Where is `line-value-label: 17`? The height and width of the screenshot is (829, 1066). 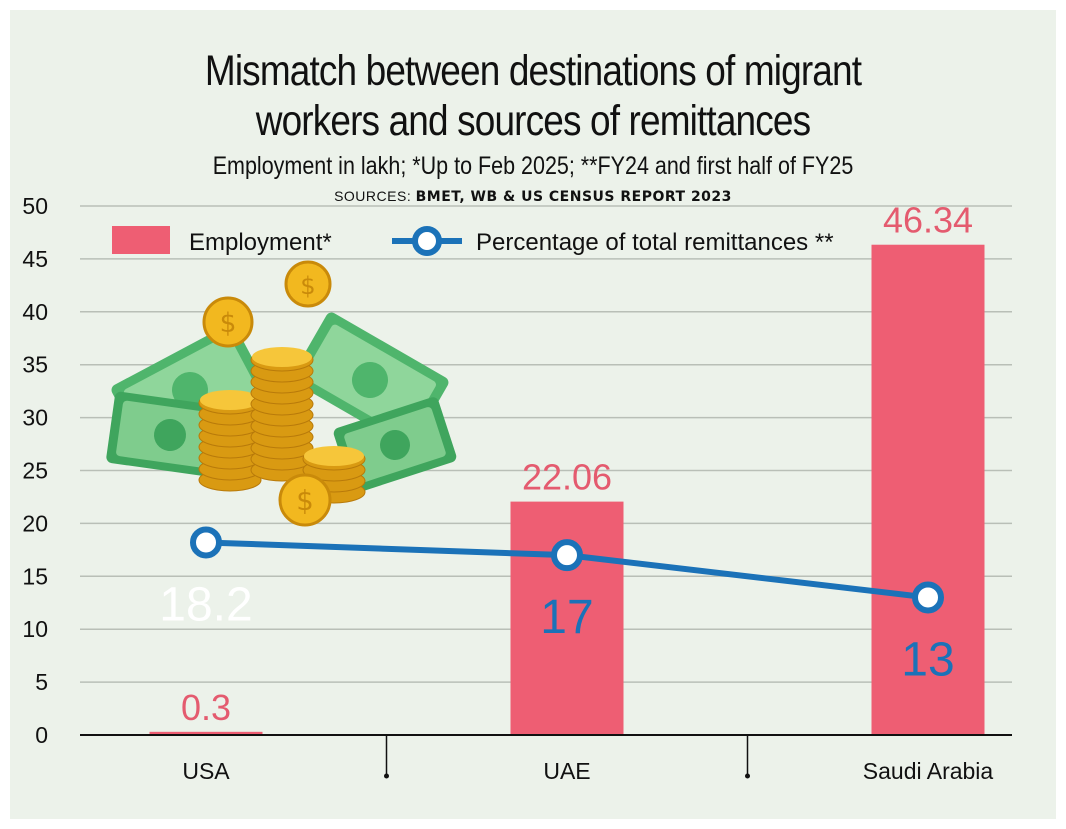 line-value-label: 17 is located at coordinates (566, 617).